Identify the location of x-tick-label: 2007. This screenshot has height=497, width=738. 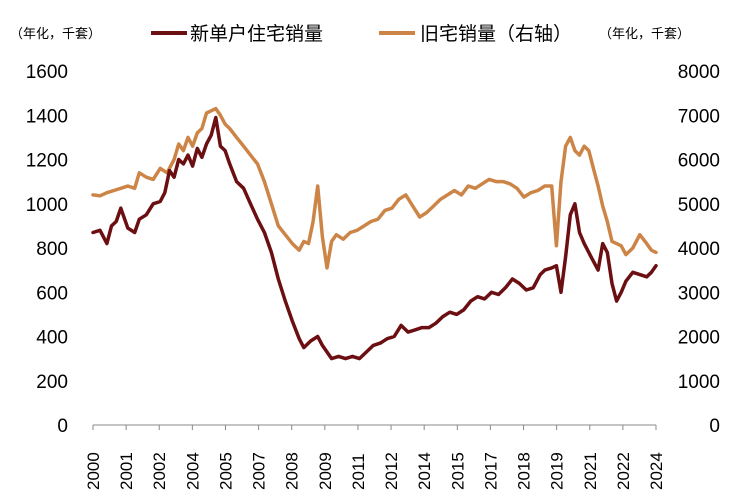
(259, 471).